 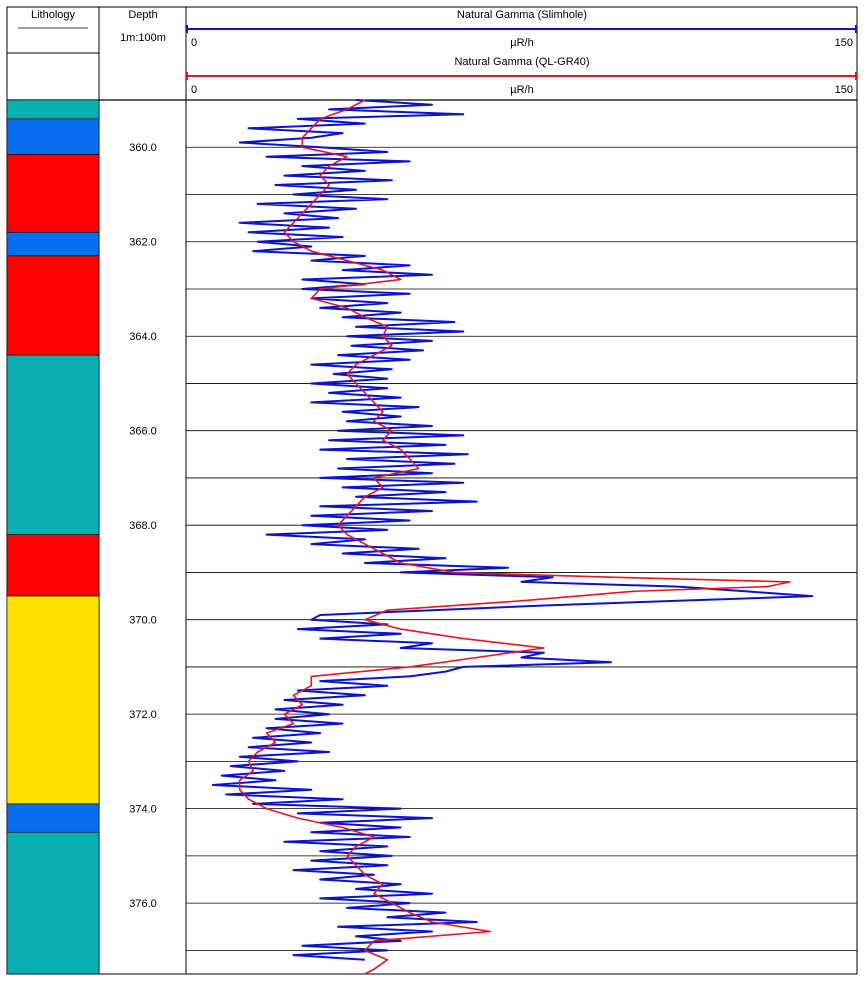 I want to click on track2-min-label: 0, so click(x=194, y=90).